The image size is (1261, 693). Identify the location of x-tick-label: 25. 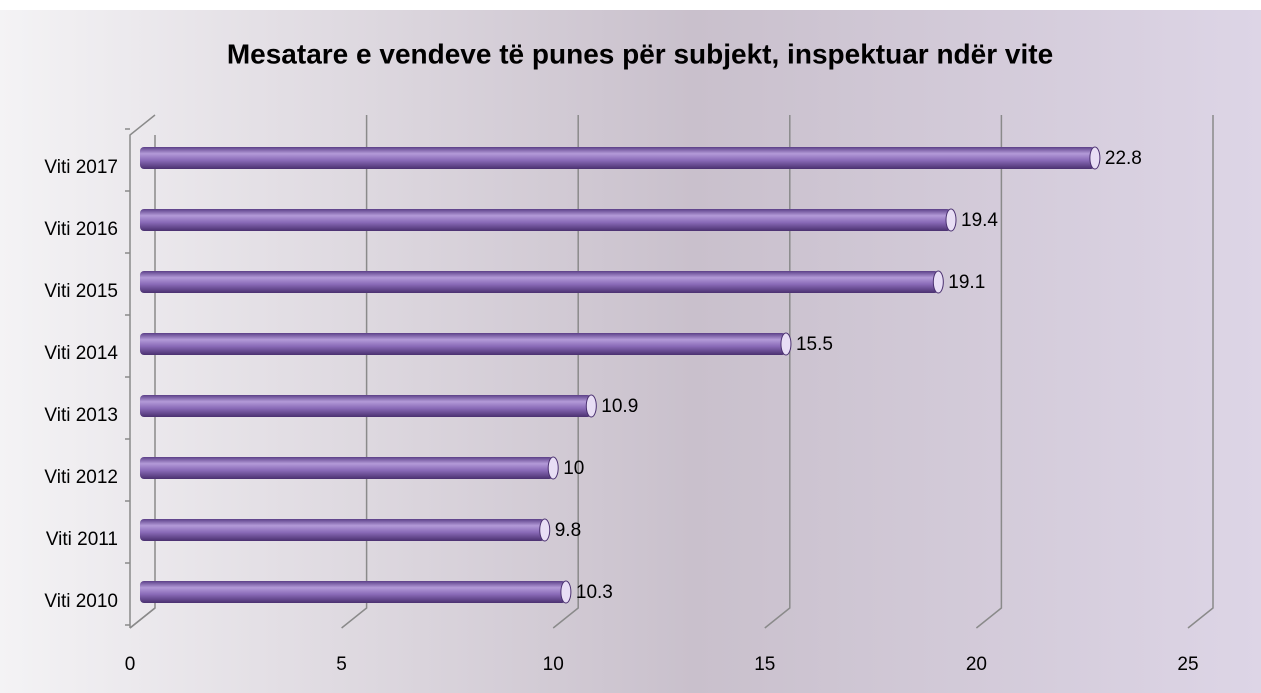
(1187, 664).